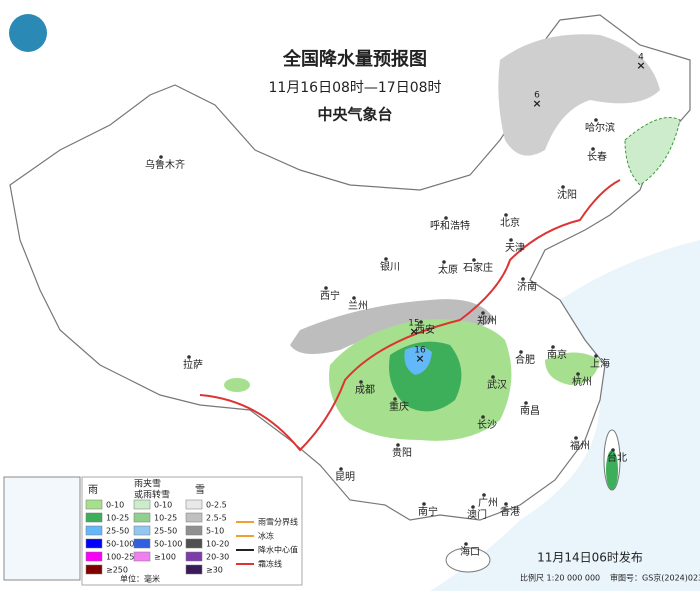 This screenshot has height=591, width=700. I want to click on legend-line-label: 冰冻, so click(266, 536).